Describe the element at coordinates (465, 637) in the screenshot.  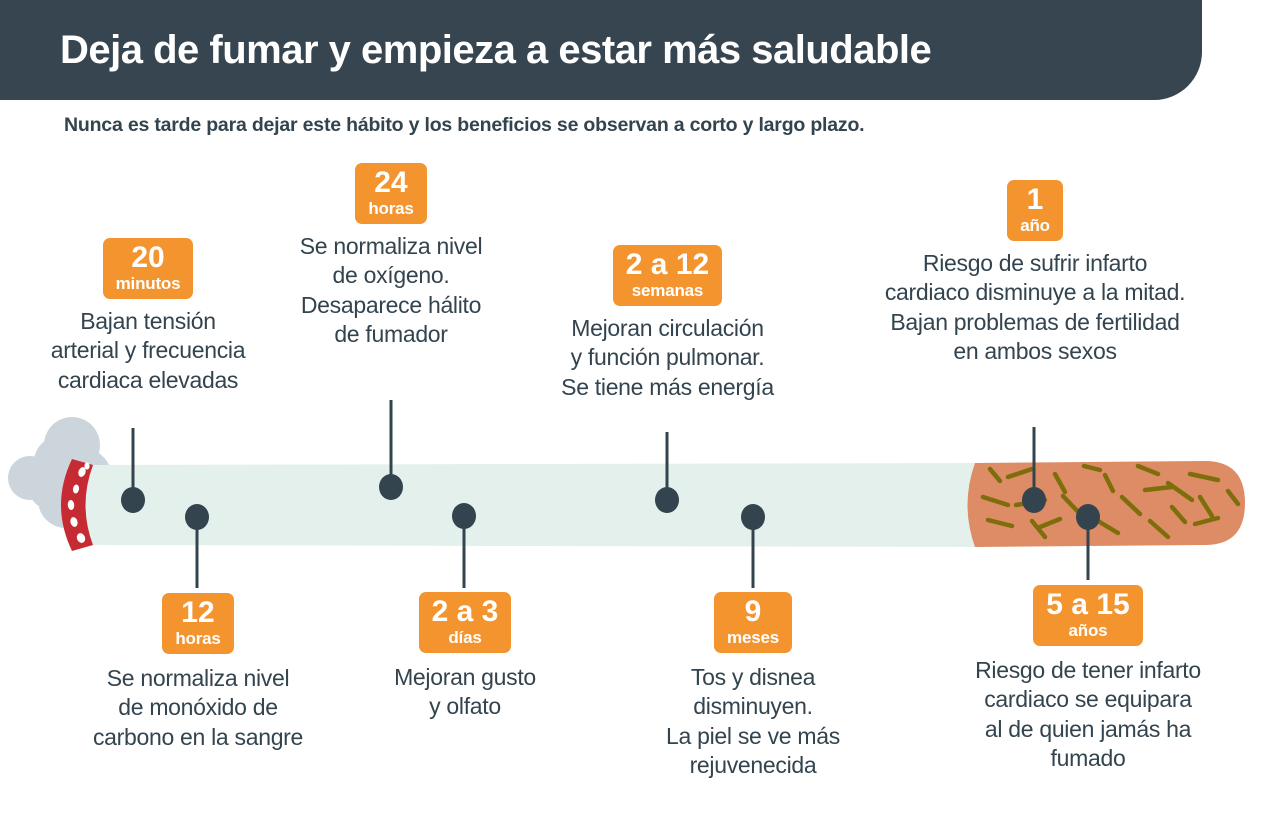
I see `badge-unit: días` at that location.